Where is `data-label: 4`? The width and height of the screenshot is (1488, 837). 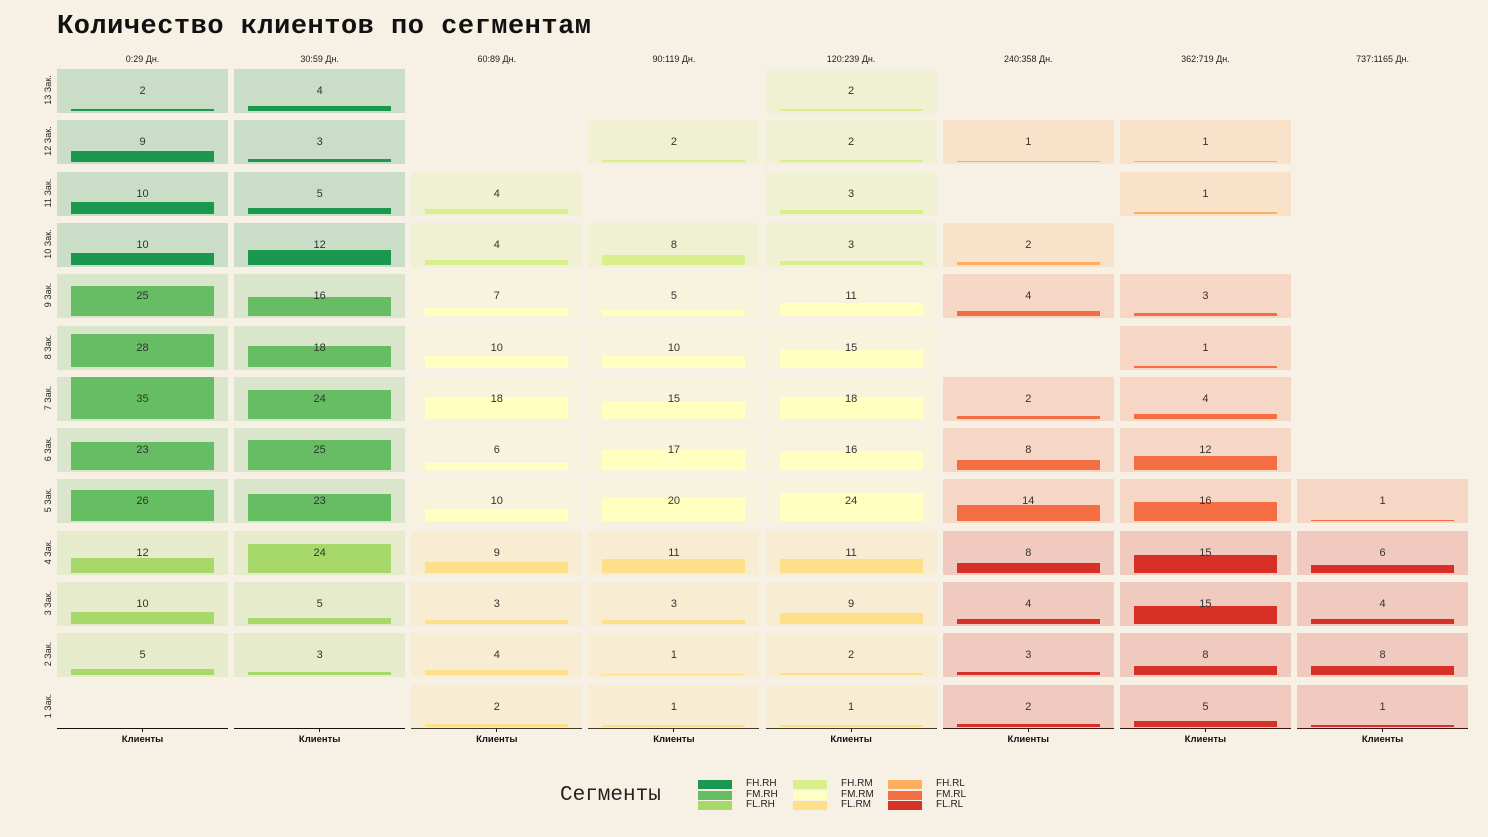
data-label: 4 is located at coordinates (1382, 604).